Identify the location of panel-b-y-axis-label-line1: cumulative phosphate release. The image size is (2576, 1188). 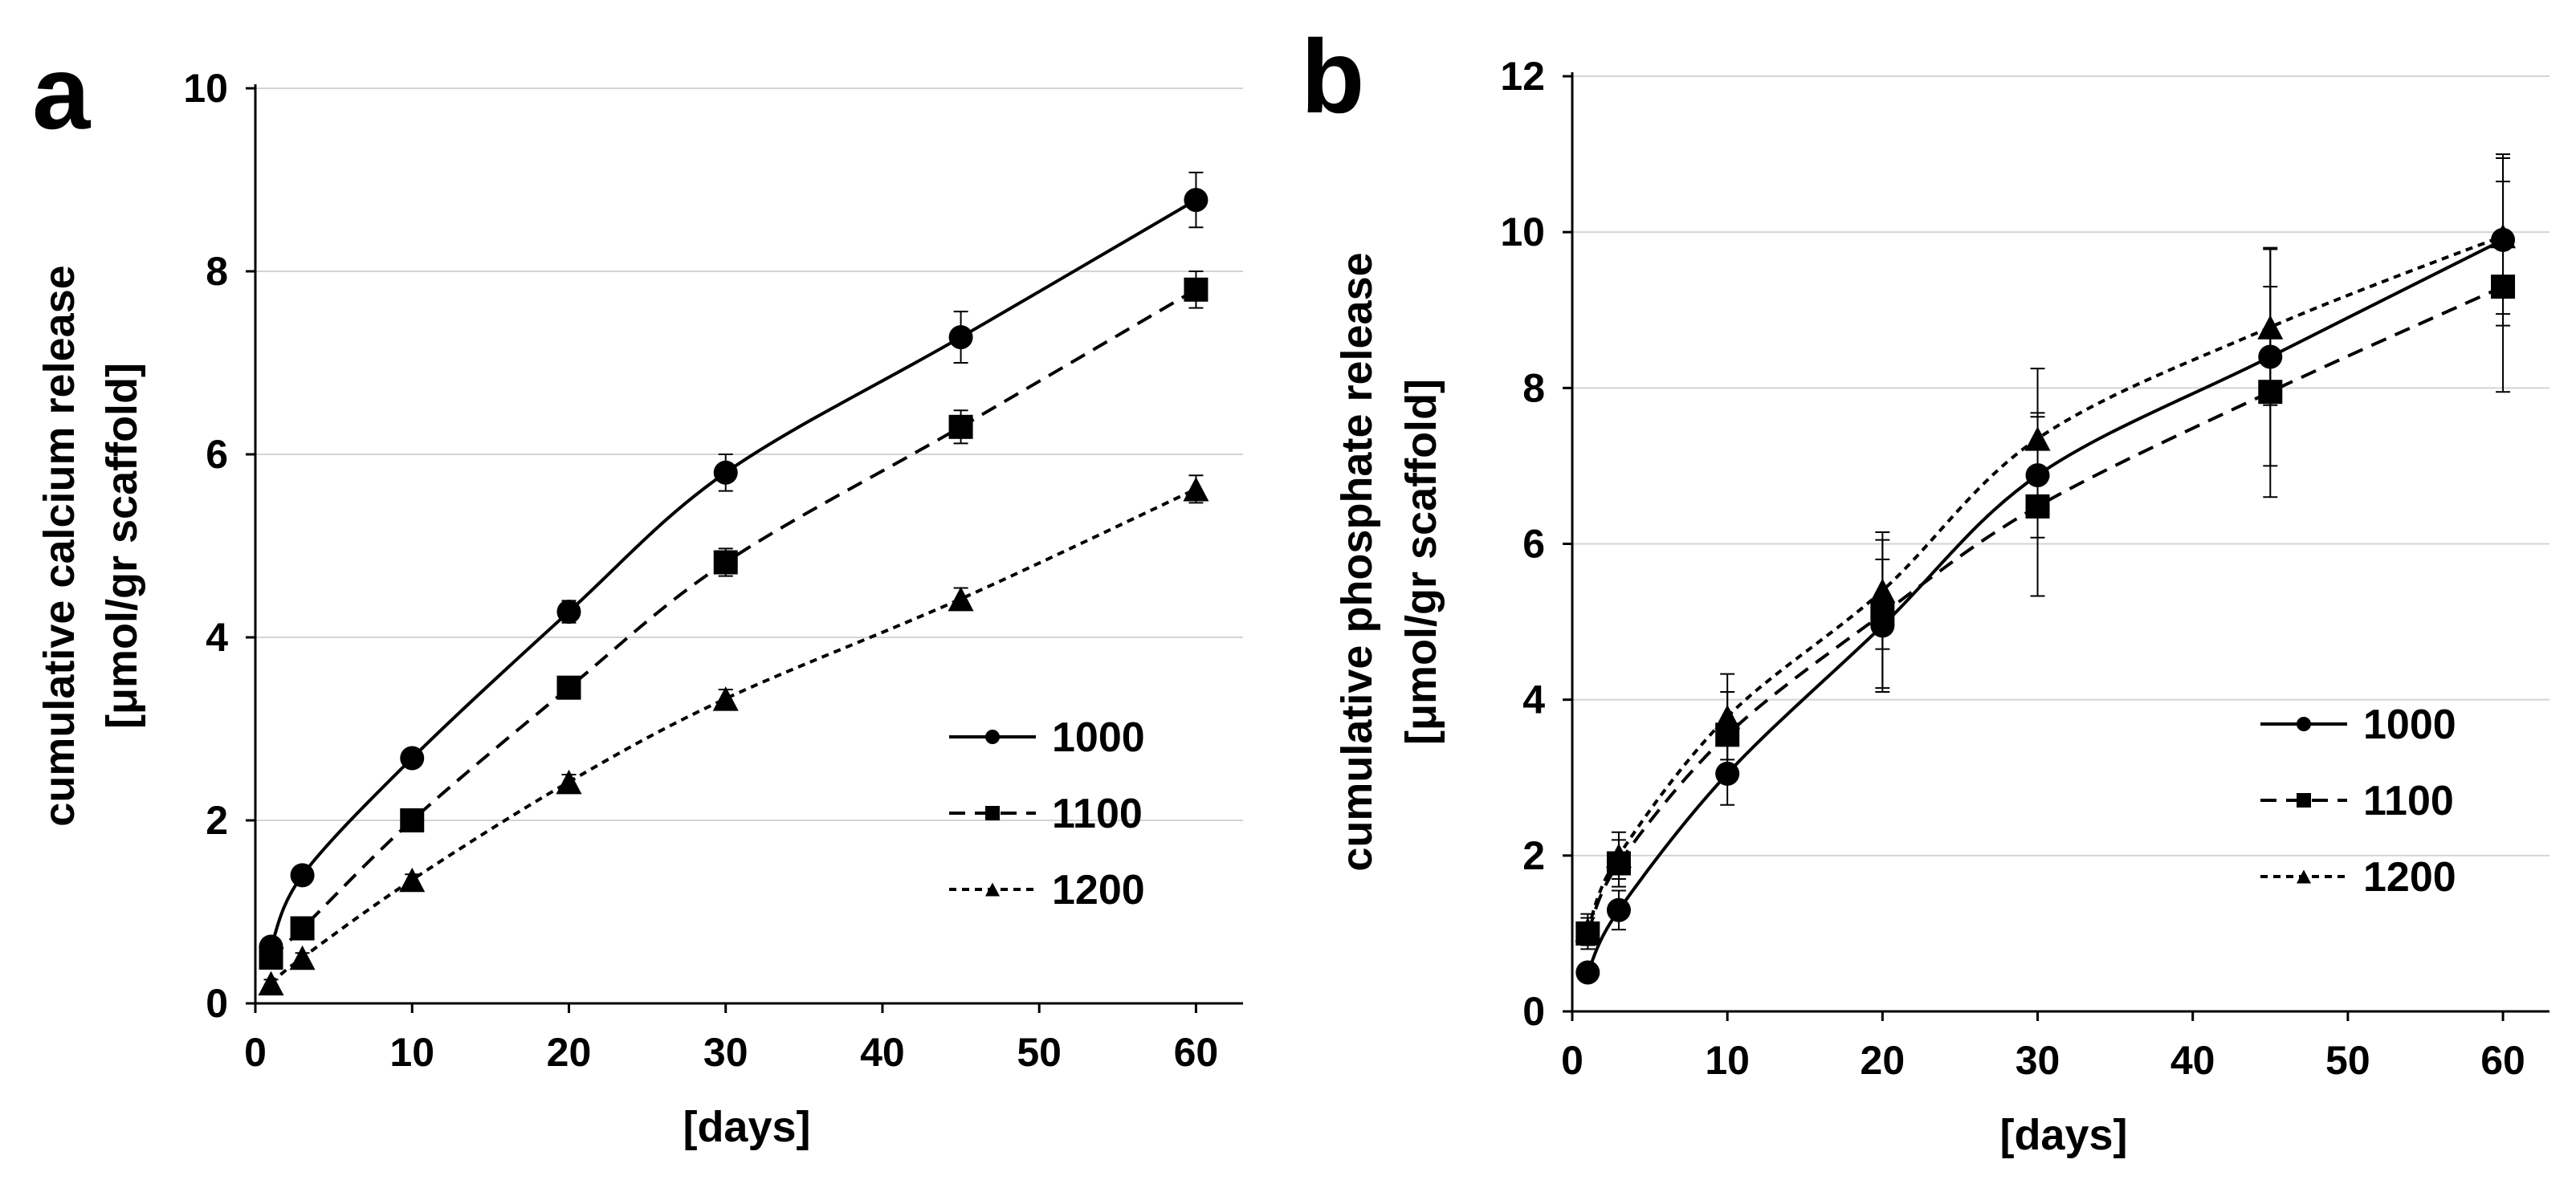
(1357, 561).